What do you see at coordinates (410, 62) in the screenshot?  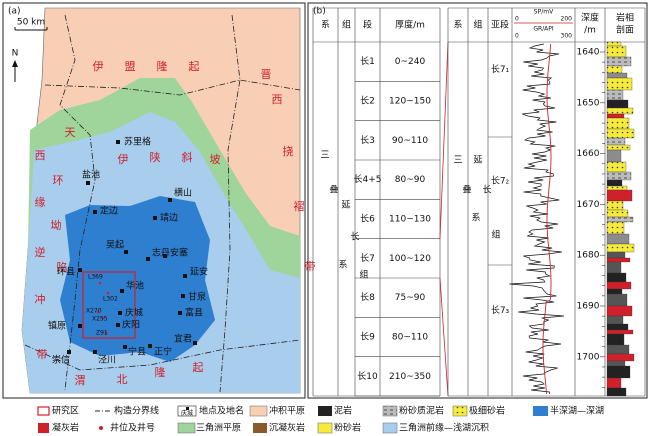 I see `thickness-label: 0~240` at bounding box center [410, 62].